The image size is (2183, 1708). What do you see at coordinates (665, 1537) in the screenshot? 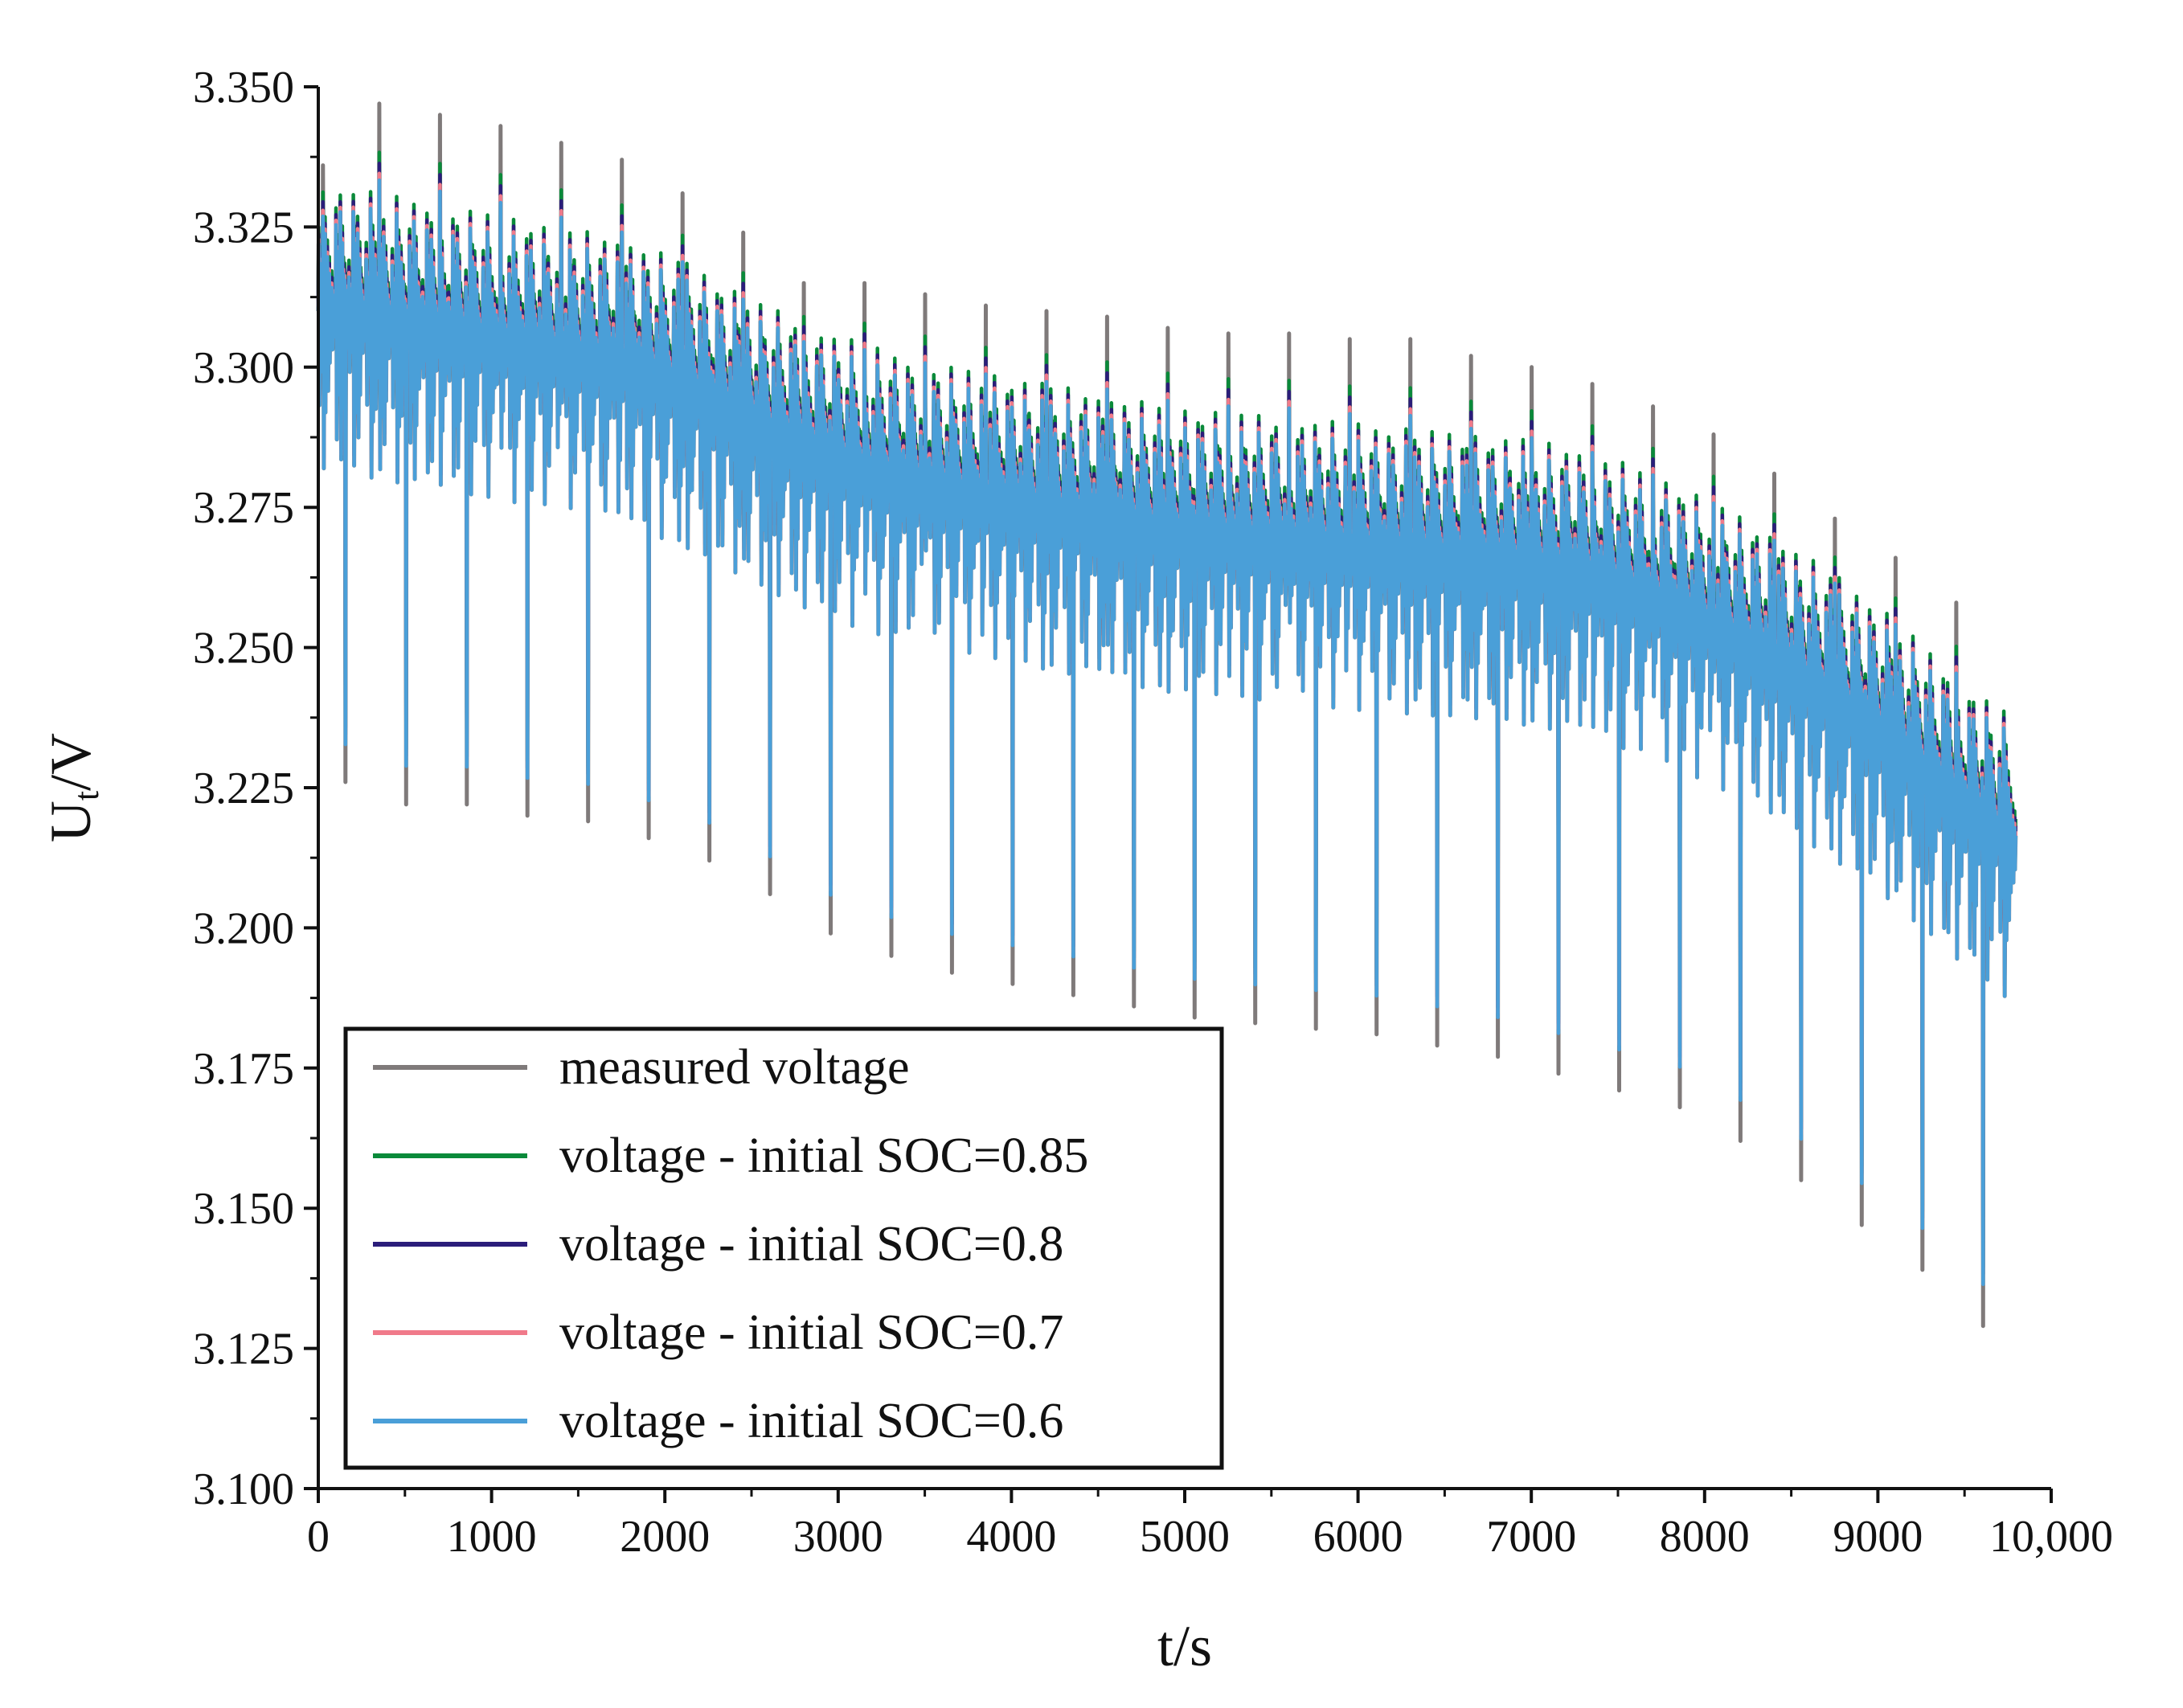
I see `x-tick-label: 2000` at bounding box center [665, 1537].